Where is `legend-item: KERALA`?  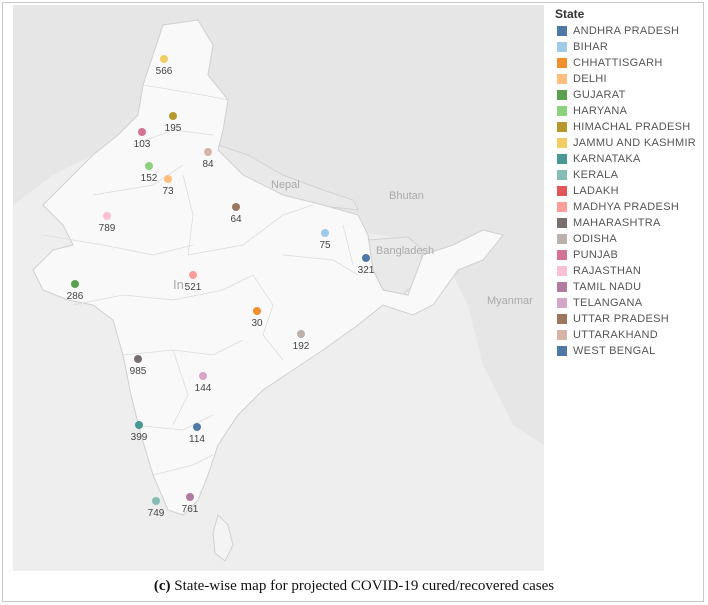
legend-item: KERALA is located at coordinates (587, 175).